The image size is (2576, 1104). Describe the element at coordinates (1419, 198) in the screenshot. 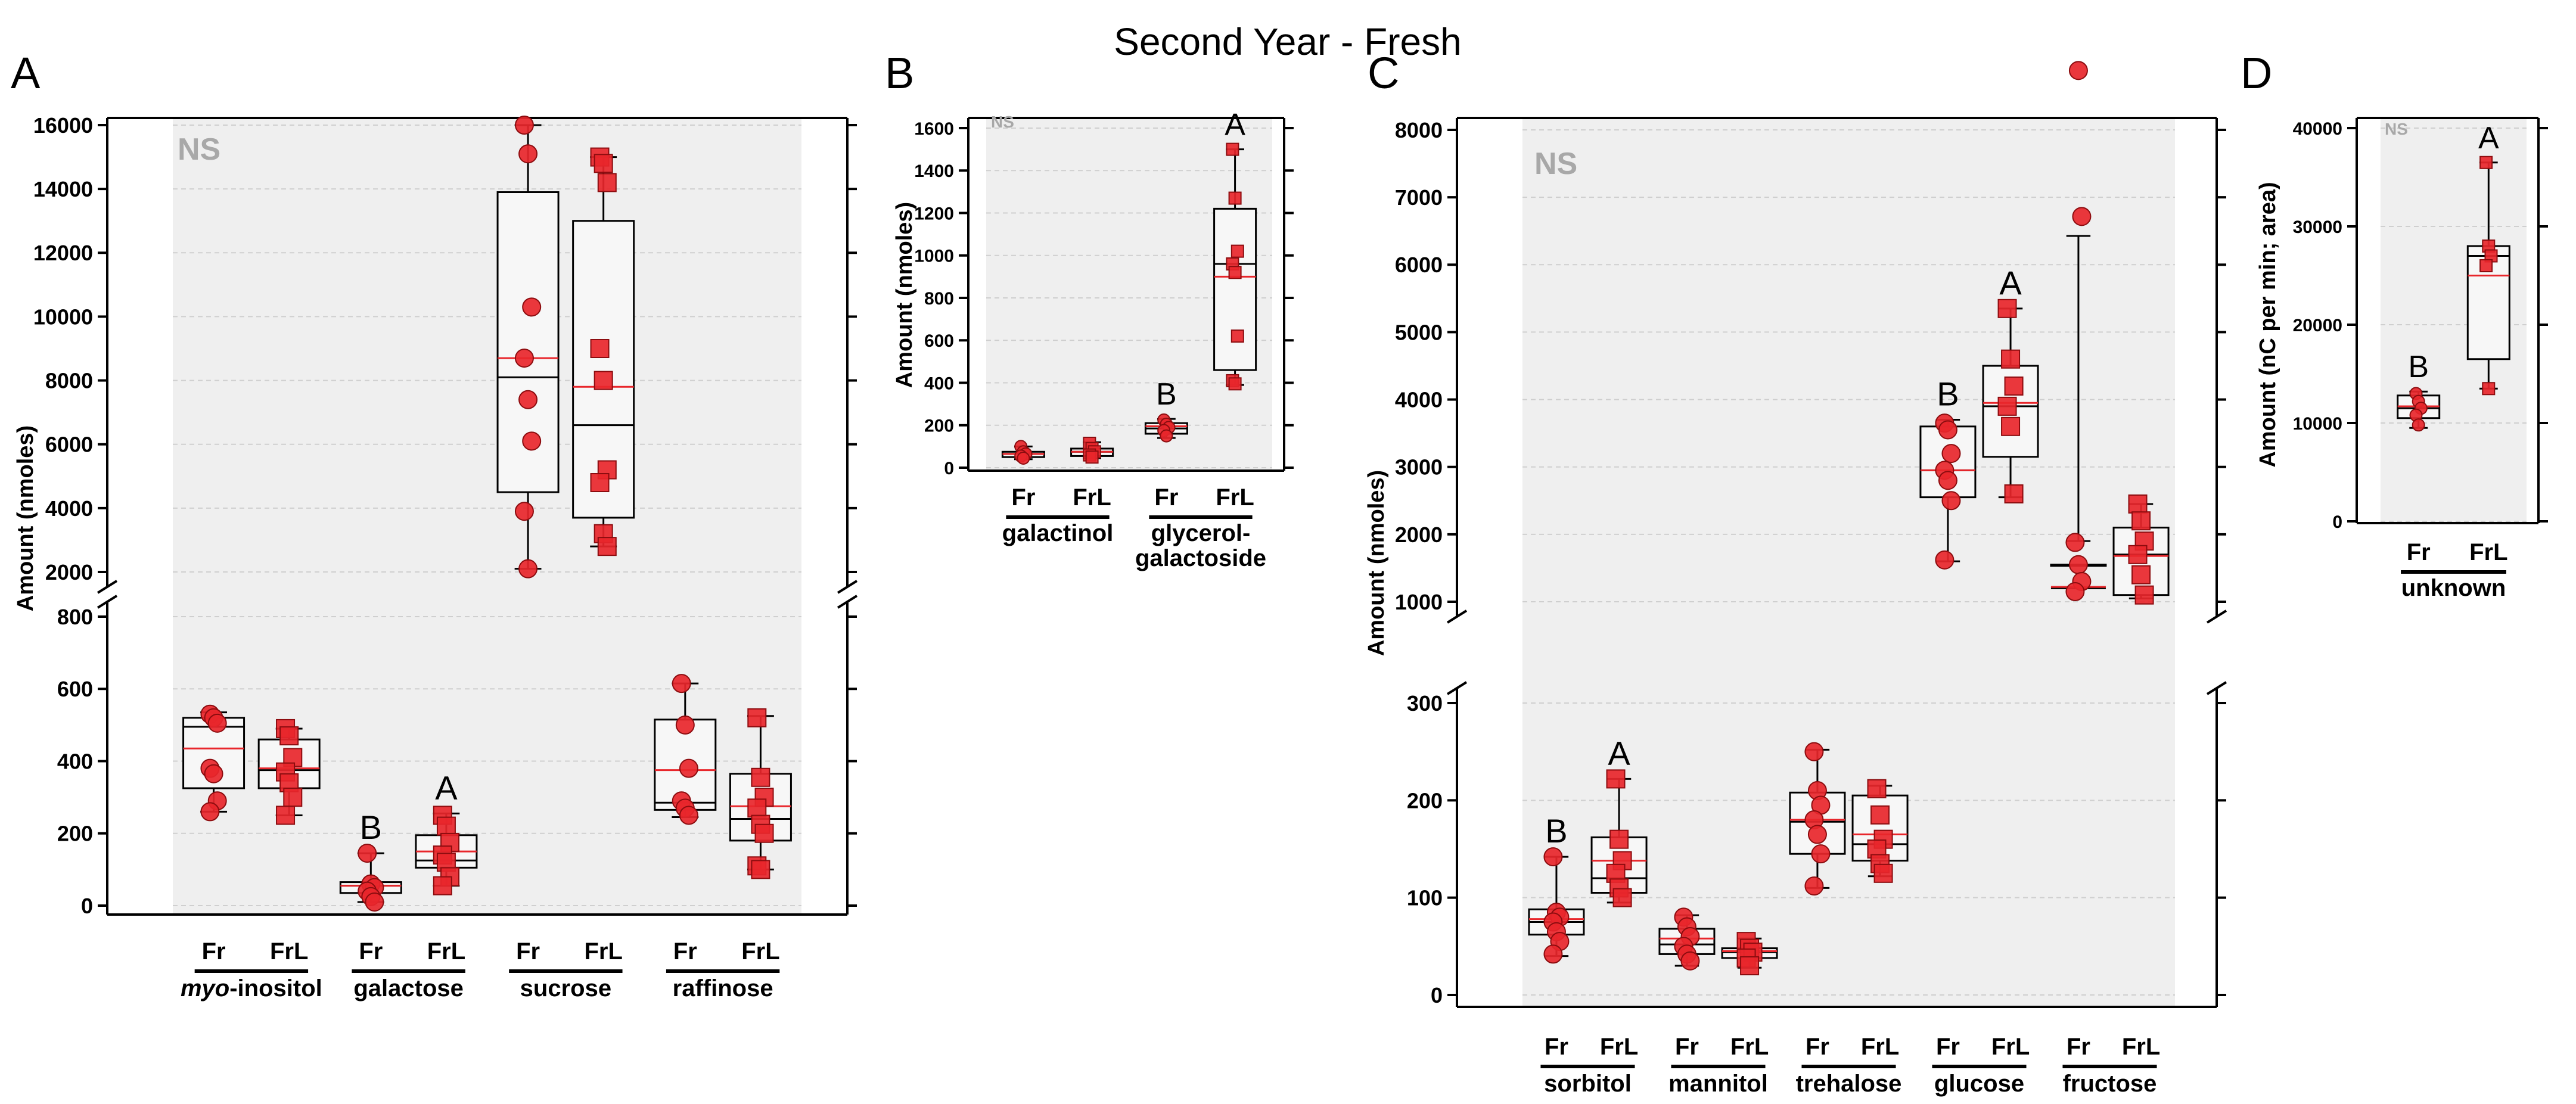

I see `panel-c-tick-label: 7000` at that location.